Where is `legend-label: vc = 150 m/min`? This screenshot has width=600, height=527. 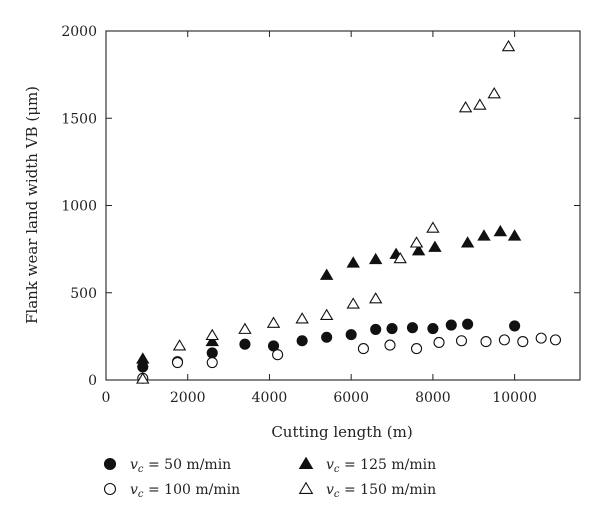 legend-label: vc = 150 m/min is located at coordinates (381, 491).